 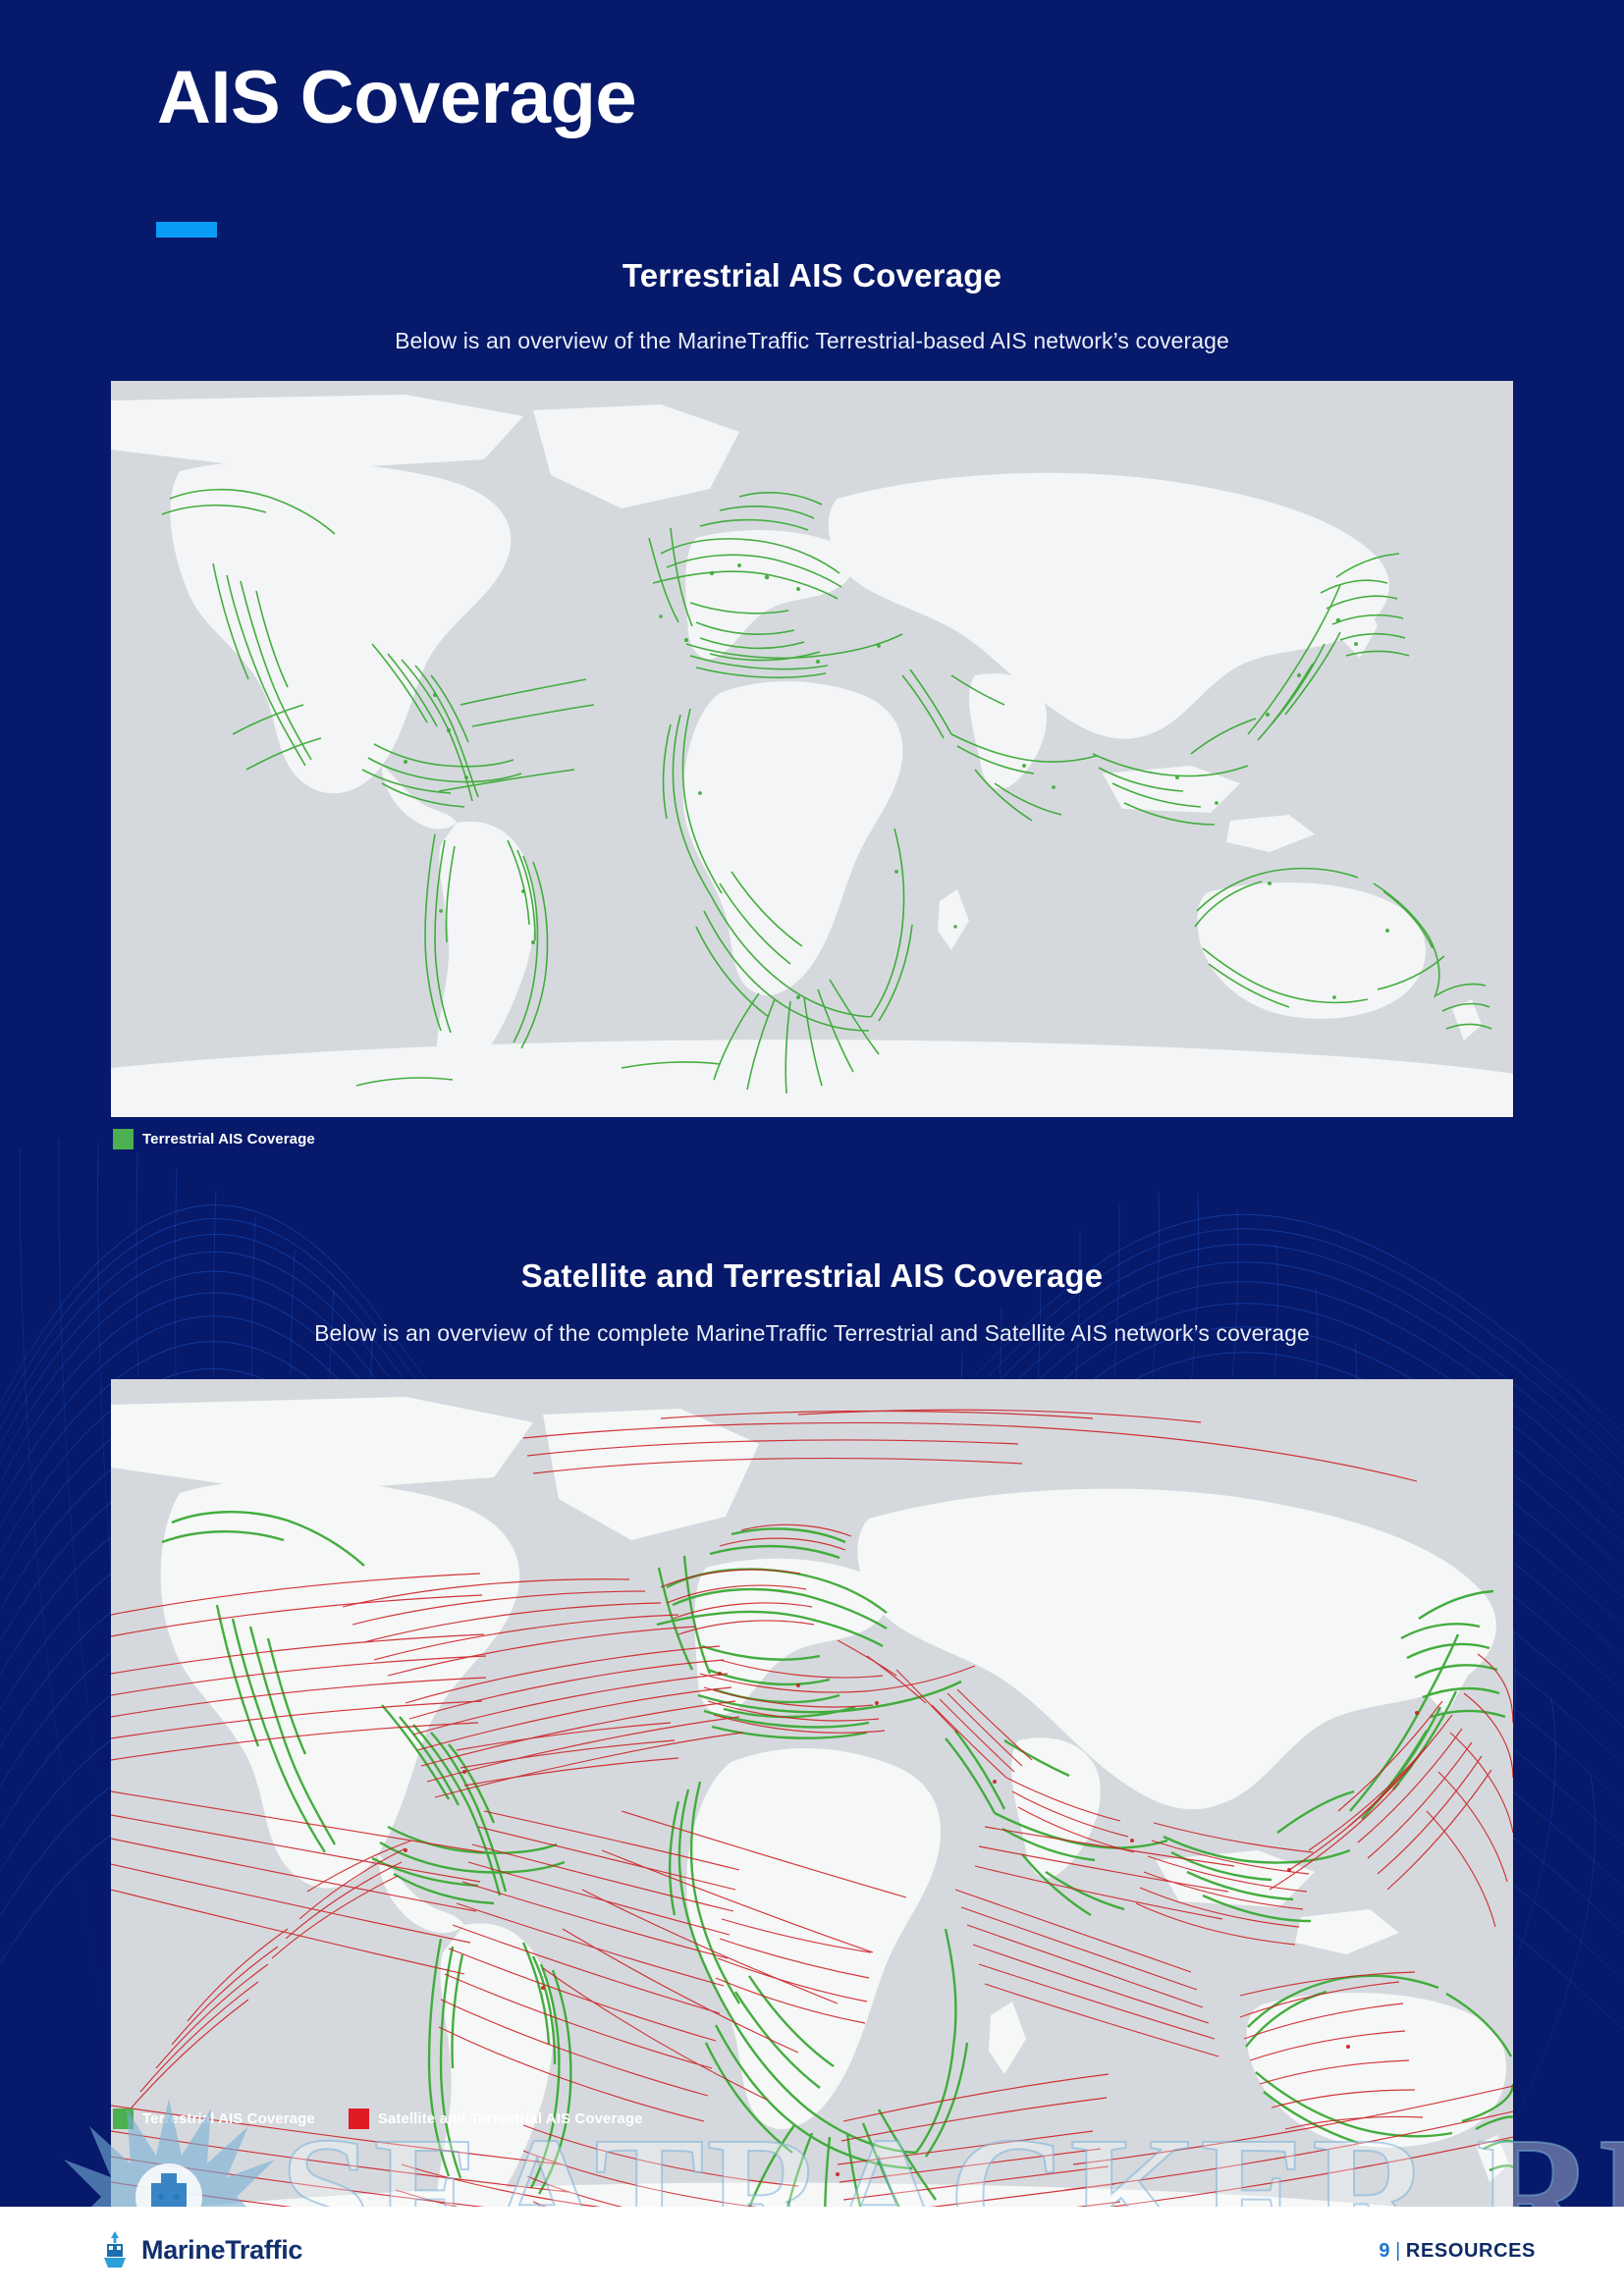 I want to click on footer-page-indicator: 9 | RESOURCES, so click(x=1457, y=2251).